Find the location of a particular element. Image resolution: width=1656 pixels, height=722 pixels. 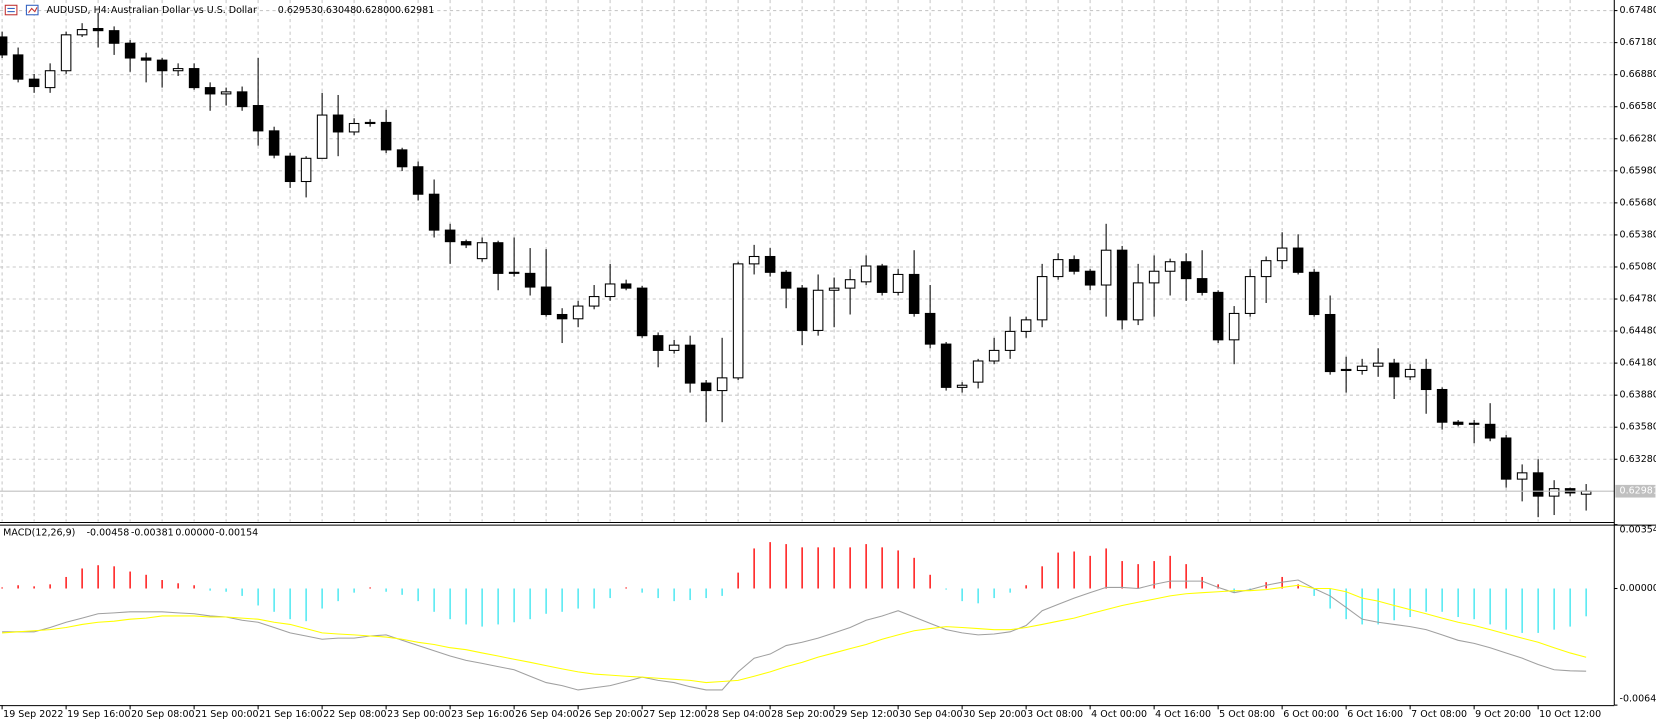

y-tick-label: 0.67480 is located at coordinates (1638, 10).